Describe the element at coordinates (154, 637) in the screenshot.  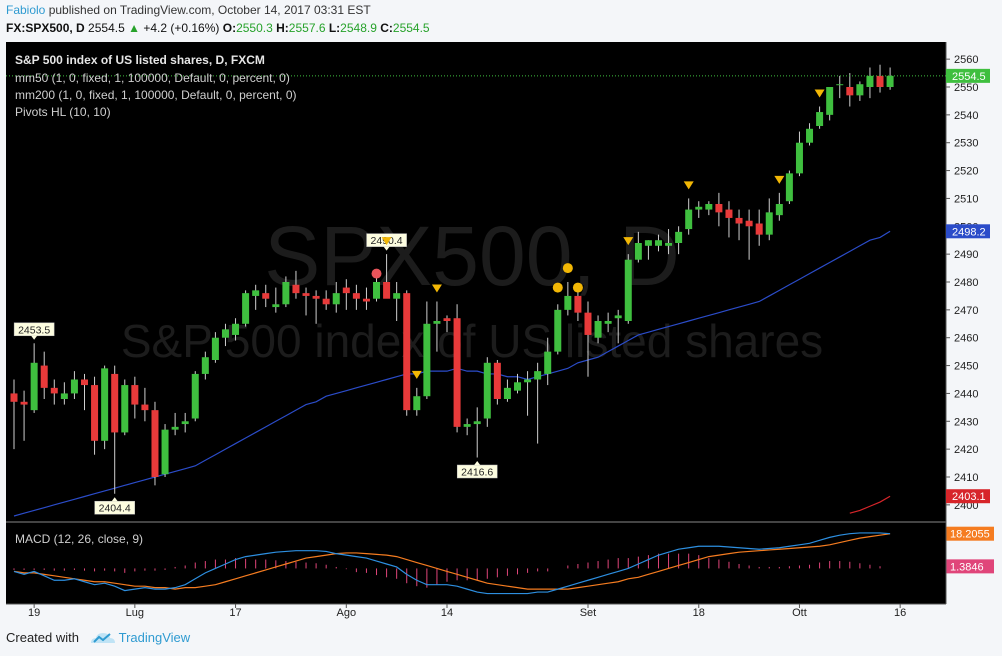
I see `tradingview-link: TradingView` at that location.